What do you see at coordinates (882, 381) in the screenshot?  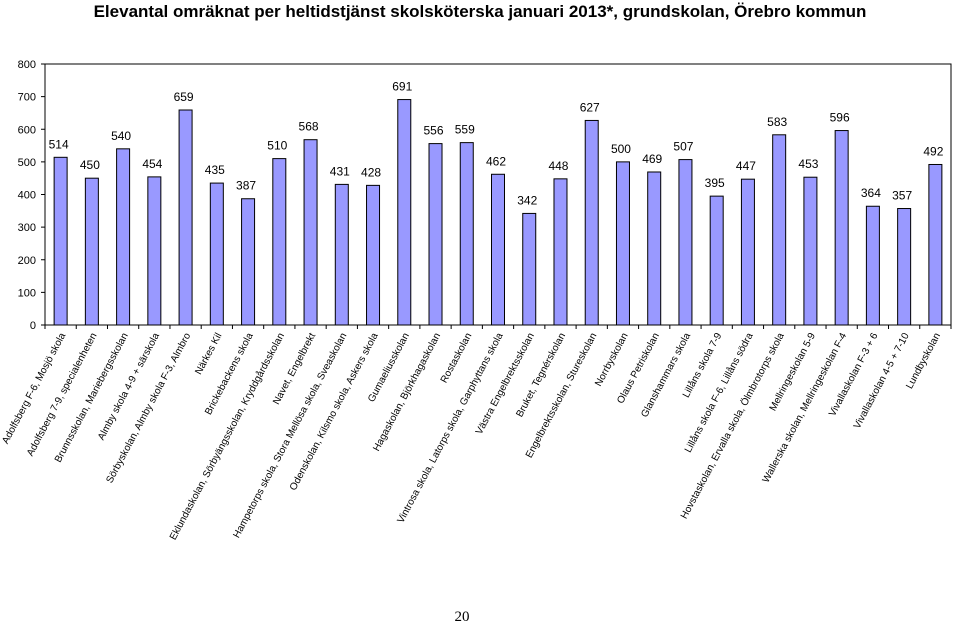 I see `x-tick-label: Vivallaskolan 4-5 + 7-10` at bounding box center [882, 381].